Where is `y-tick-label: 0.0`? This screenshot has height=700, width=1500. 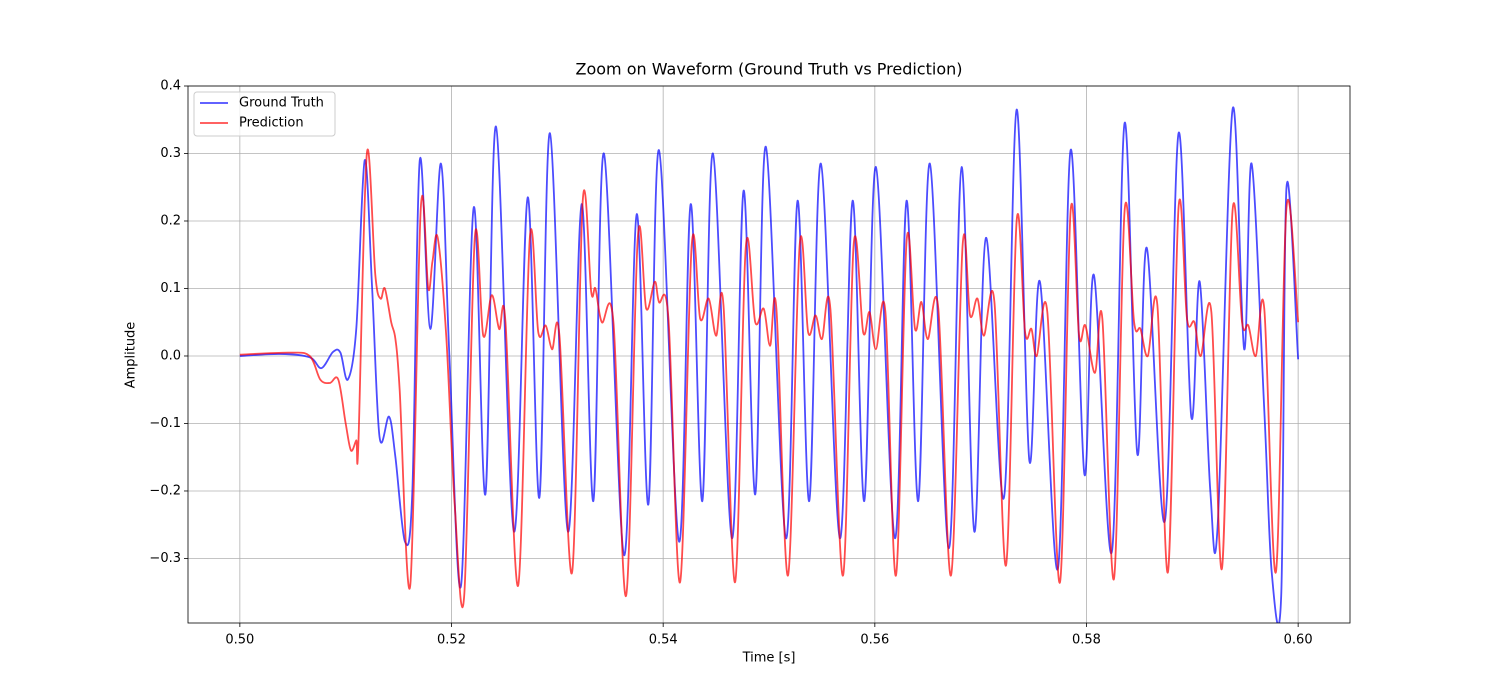
y-tick-label: 0.0 is located at coordinates (170, 355).